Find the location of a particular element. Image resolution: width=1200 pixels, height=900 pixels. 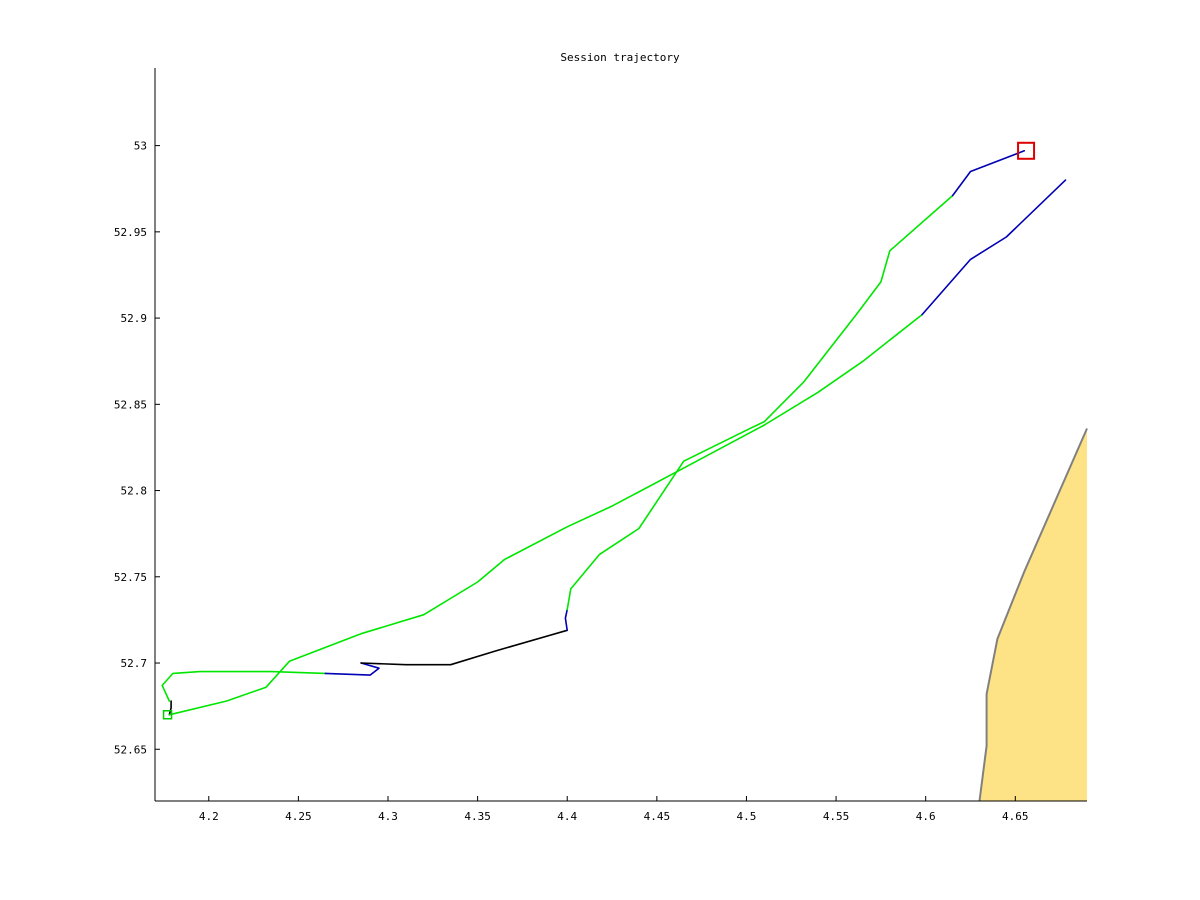

y-tick-label: 52.95 is located at coordinates (130, 232).